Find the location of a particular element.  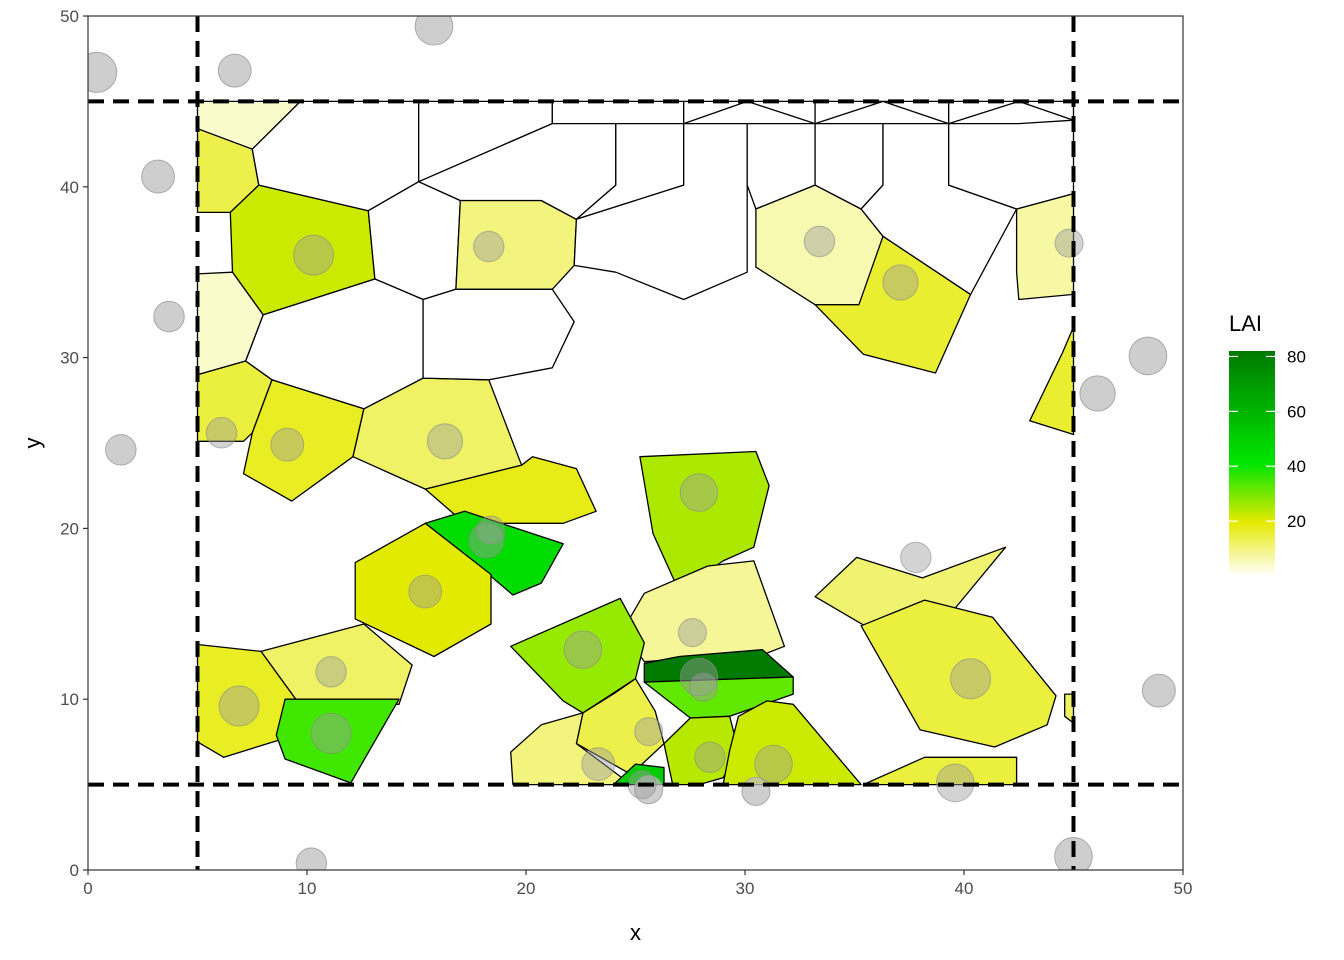

x-tick-label: 10 is located at coordinates (307, 888).